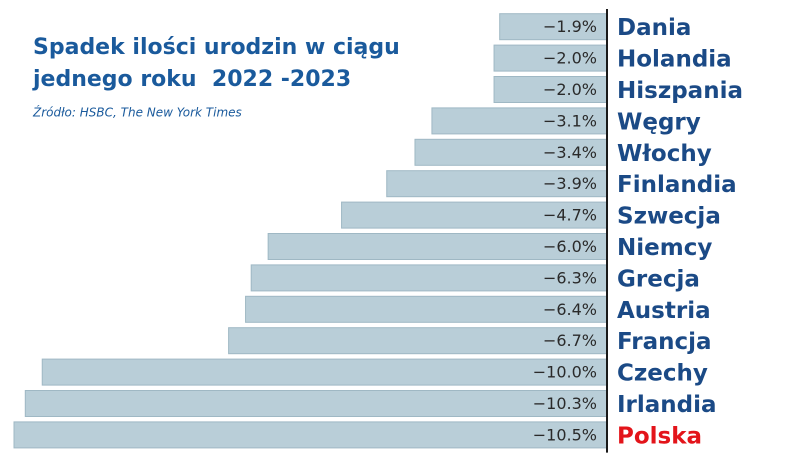 Image resolution: width=800 pixels, height=464 pixels. I want to click on category-label: Hiszpania, so click(680, 91).